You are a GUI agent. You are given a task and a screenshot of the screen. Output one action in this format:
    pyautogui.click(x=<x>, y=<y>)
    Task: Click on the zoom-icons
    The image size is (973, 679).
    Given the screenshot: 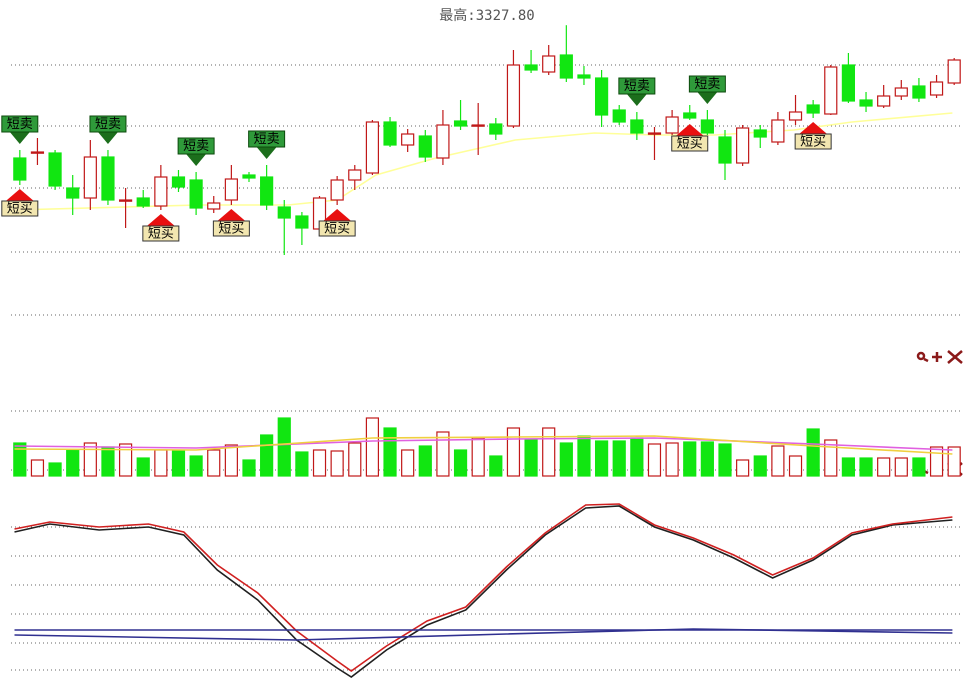 What is the action you would take?
    pyautogui.click(x=939, y=357)
    